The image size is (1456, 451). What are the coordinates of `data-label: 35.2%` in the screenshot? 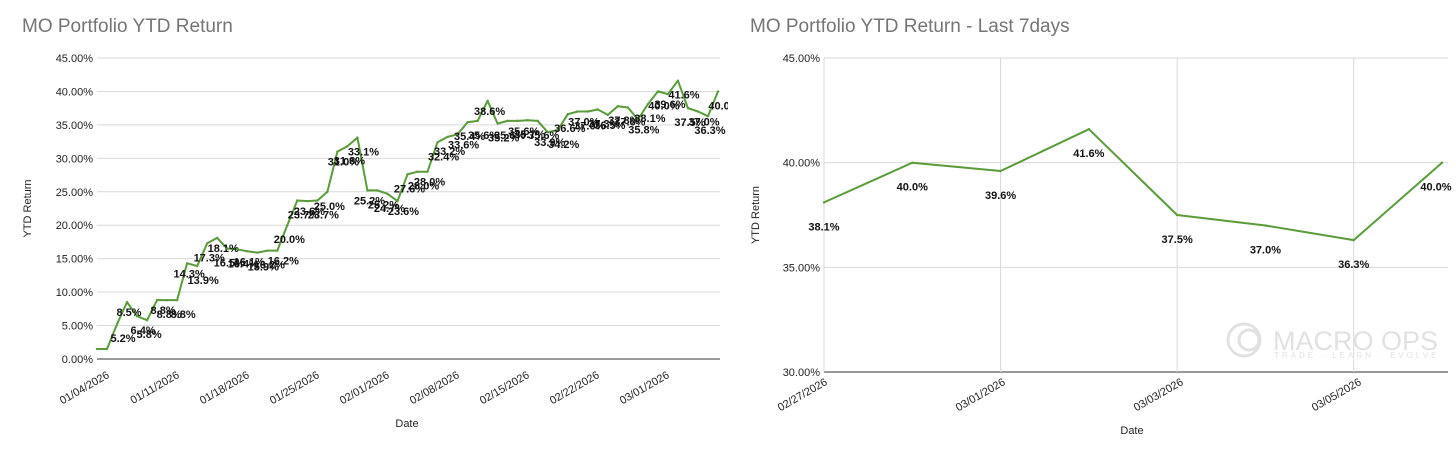 It's located at (503, 139).